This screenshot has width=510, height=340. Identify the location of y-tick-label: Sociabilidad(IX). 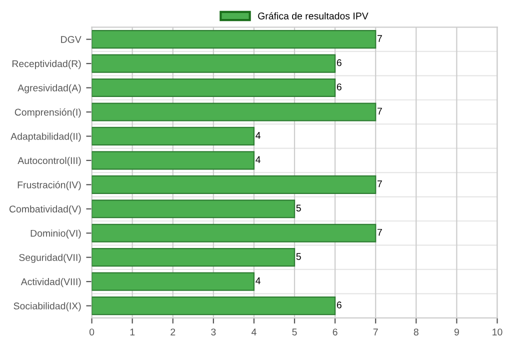
(47, 307).